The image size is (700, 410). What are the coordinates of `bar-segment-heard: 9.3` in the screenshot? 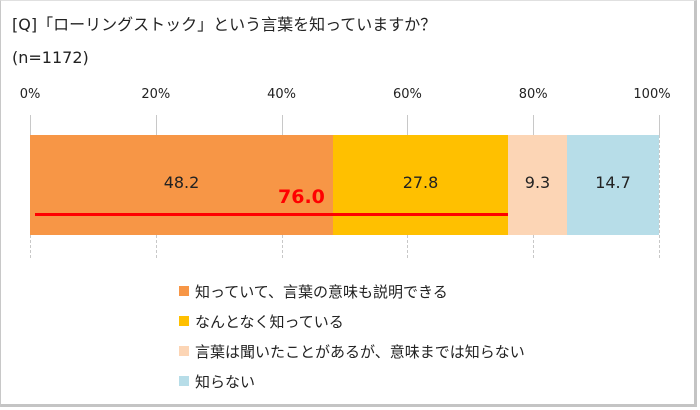 It's located at (537, 185).